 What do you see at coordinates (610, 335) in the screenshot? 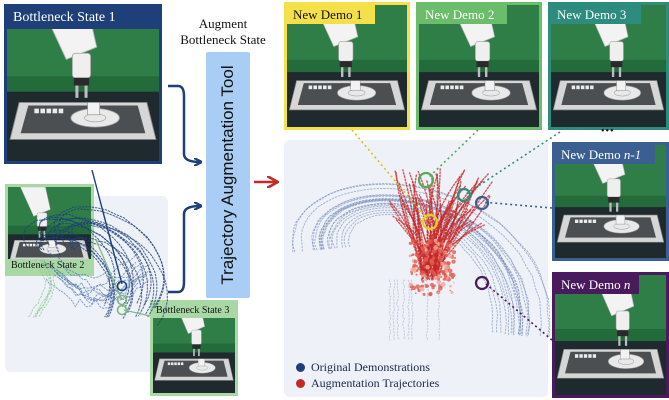
I see `new-demo-n-image: New Demo n` at bounding box center [610, 335].